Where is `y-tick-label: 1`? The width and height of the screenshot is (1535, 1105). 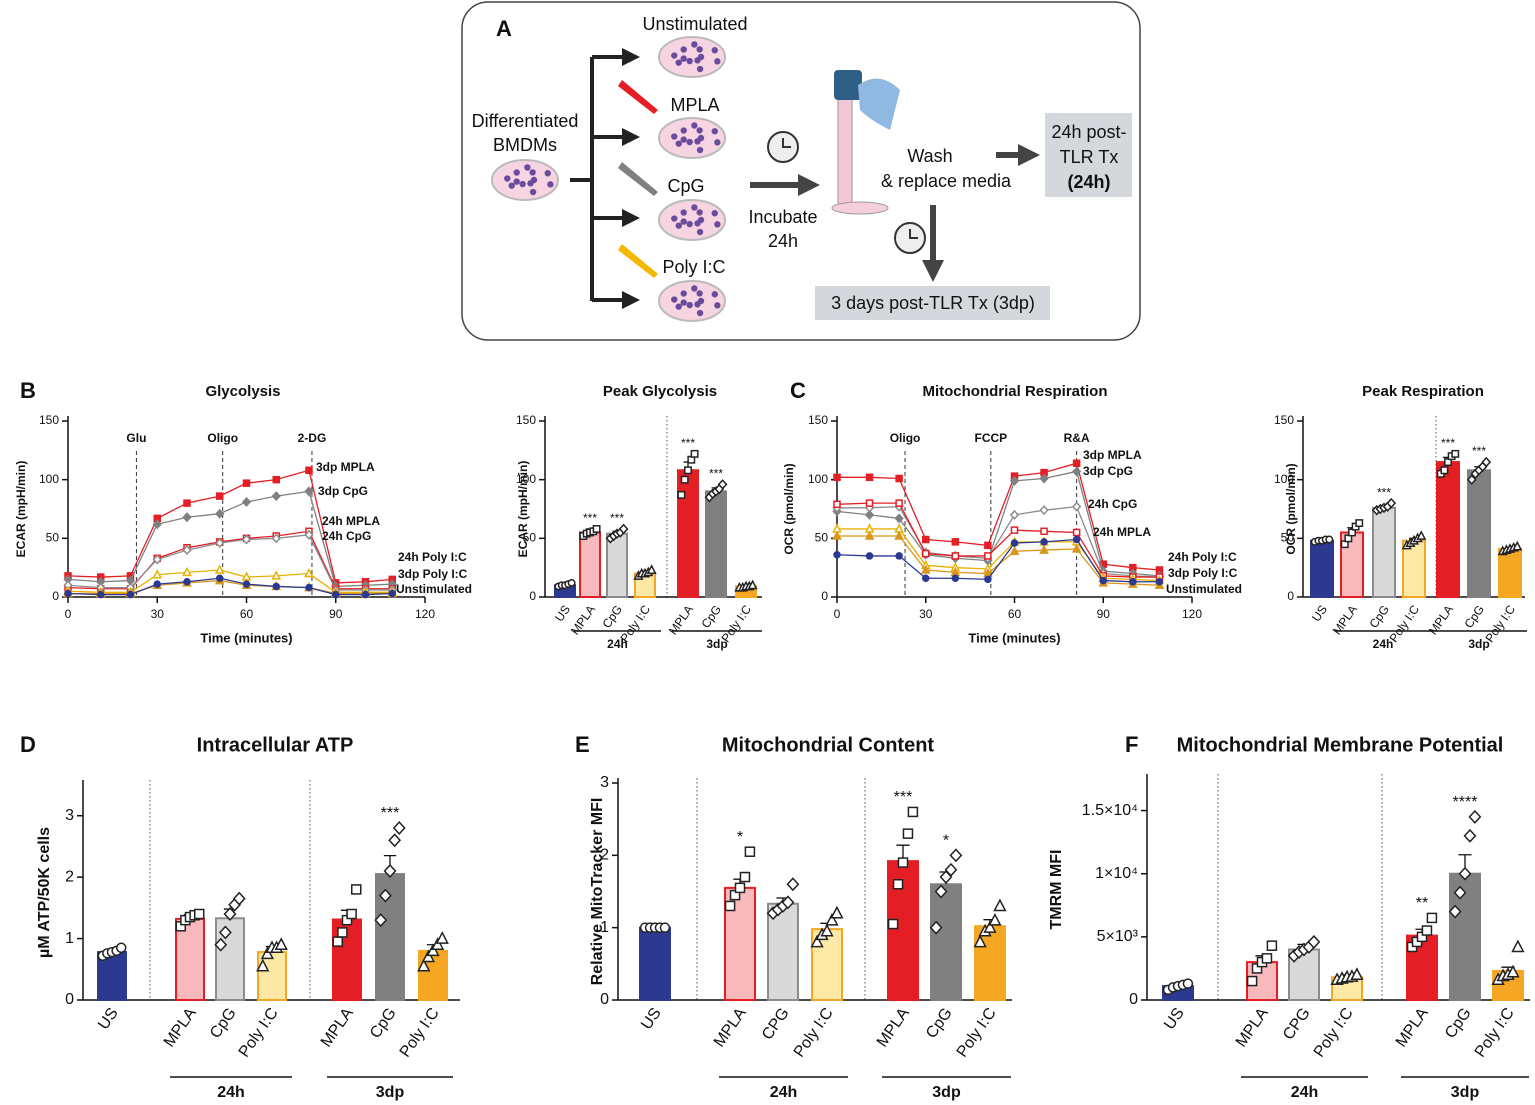 y-tick-label: 1 is located at coordinates (69, 938).